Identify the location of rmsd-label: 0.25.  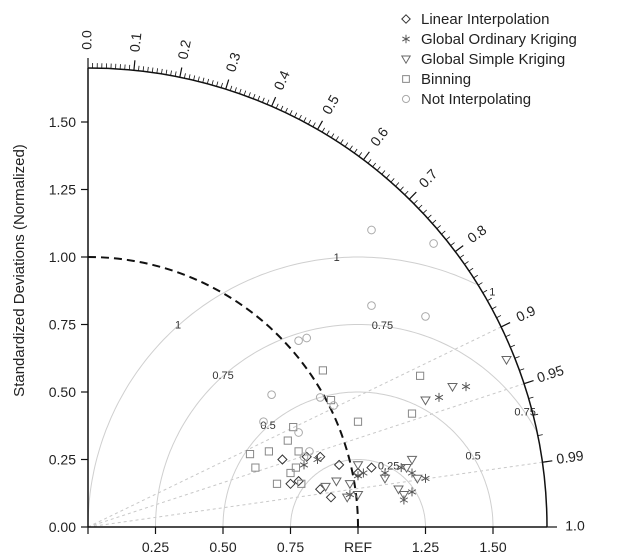
(388, 467).